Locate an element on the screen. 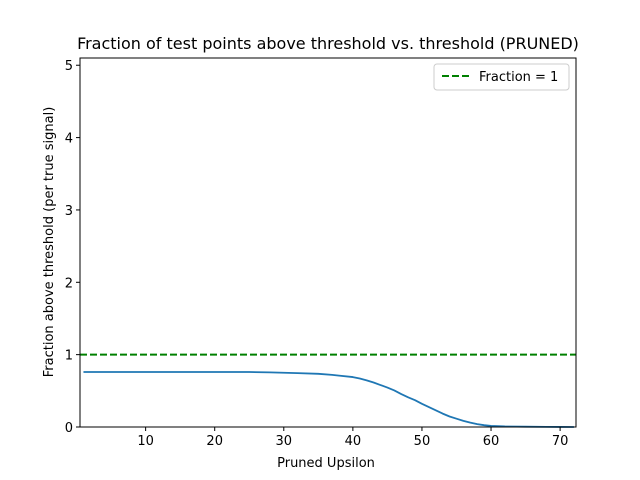 Image resolution: width=640 pixels, height=480 pixels. x-tick-label: 20 is located at coordinates (214, 441).